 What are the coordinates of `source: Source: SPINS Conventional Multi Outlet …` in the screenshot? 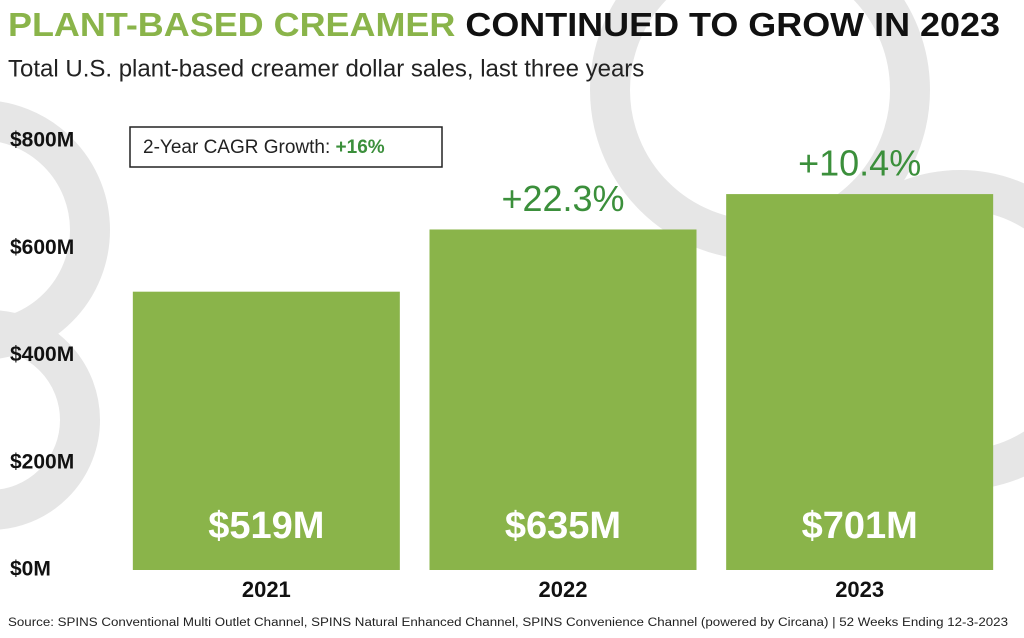 It's located at (508, 623).